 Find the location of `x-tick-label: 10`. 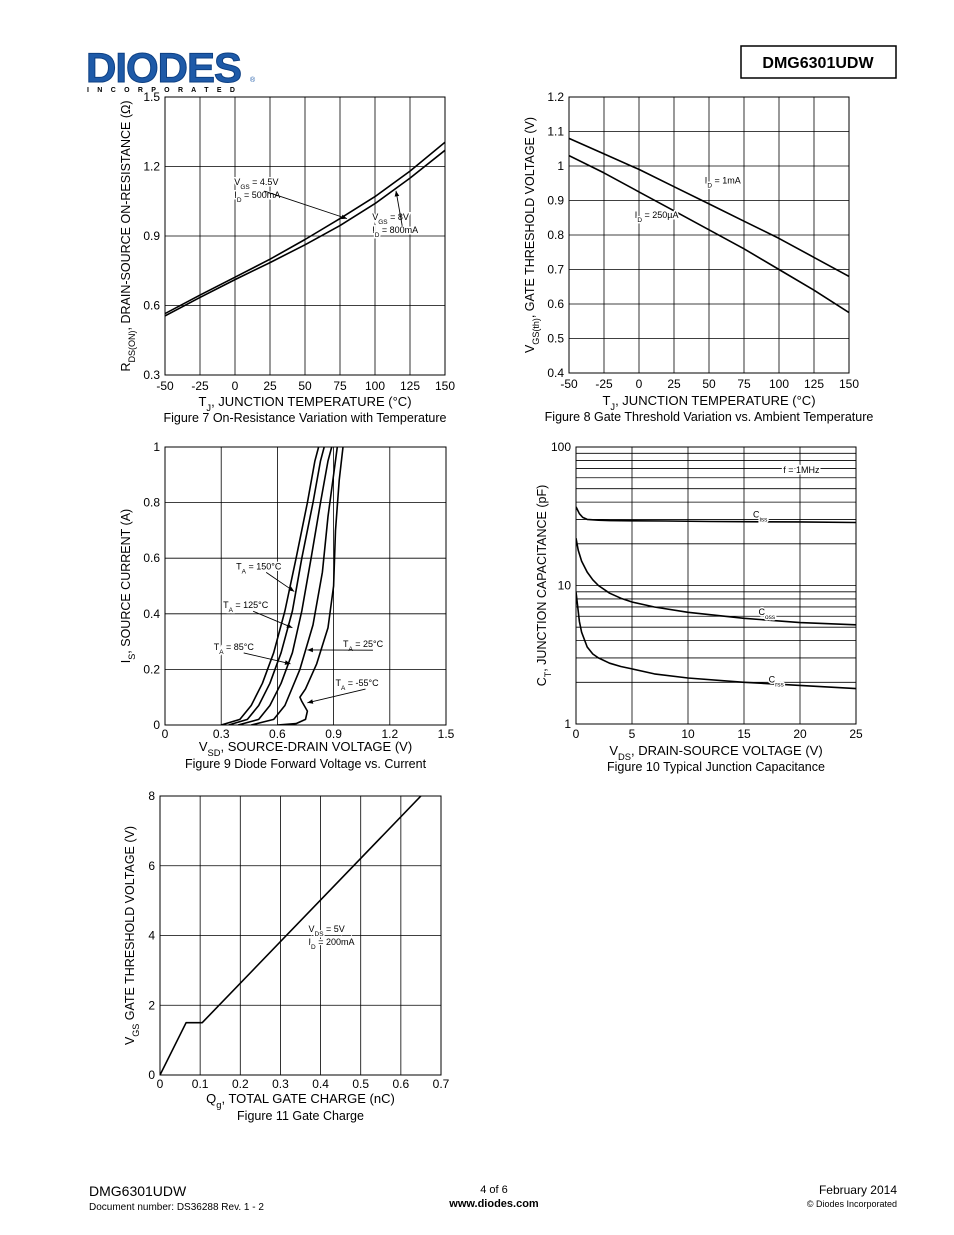

x-tick-label: 10 is located at coordinates (688, 734).